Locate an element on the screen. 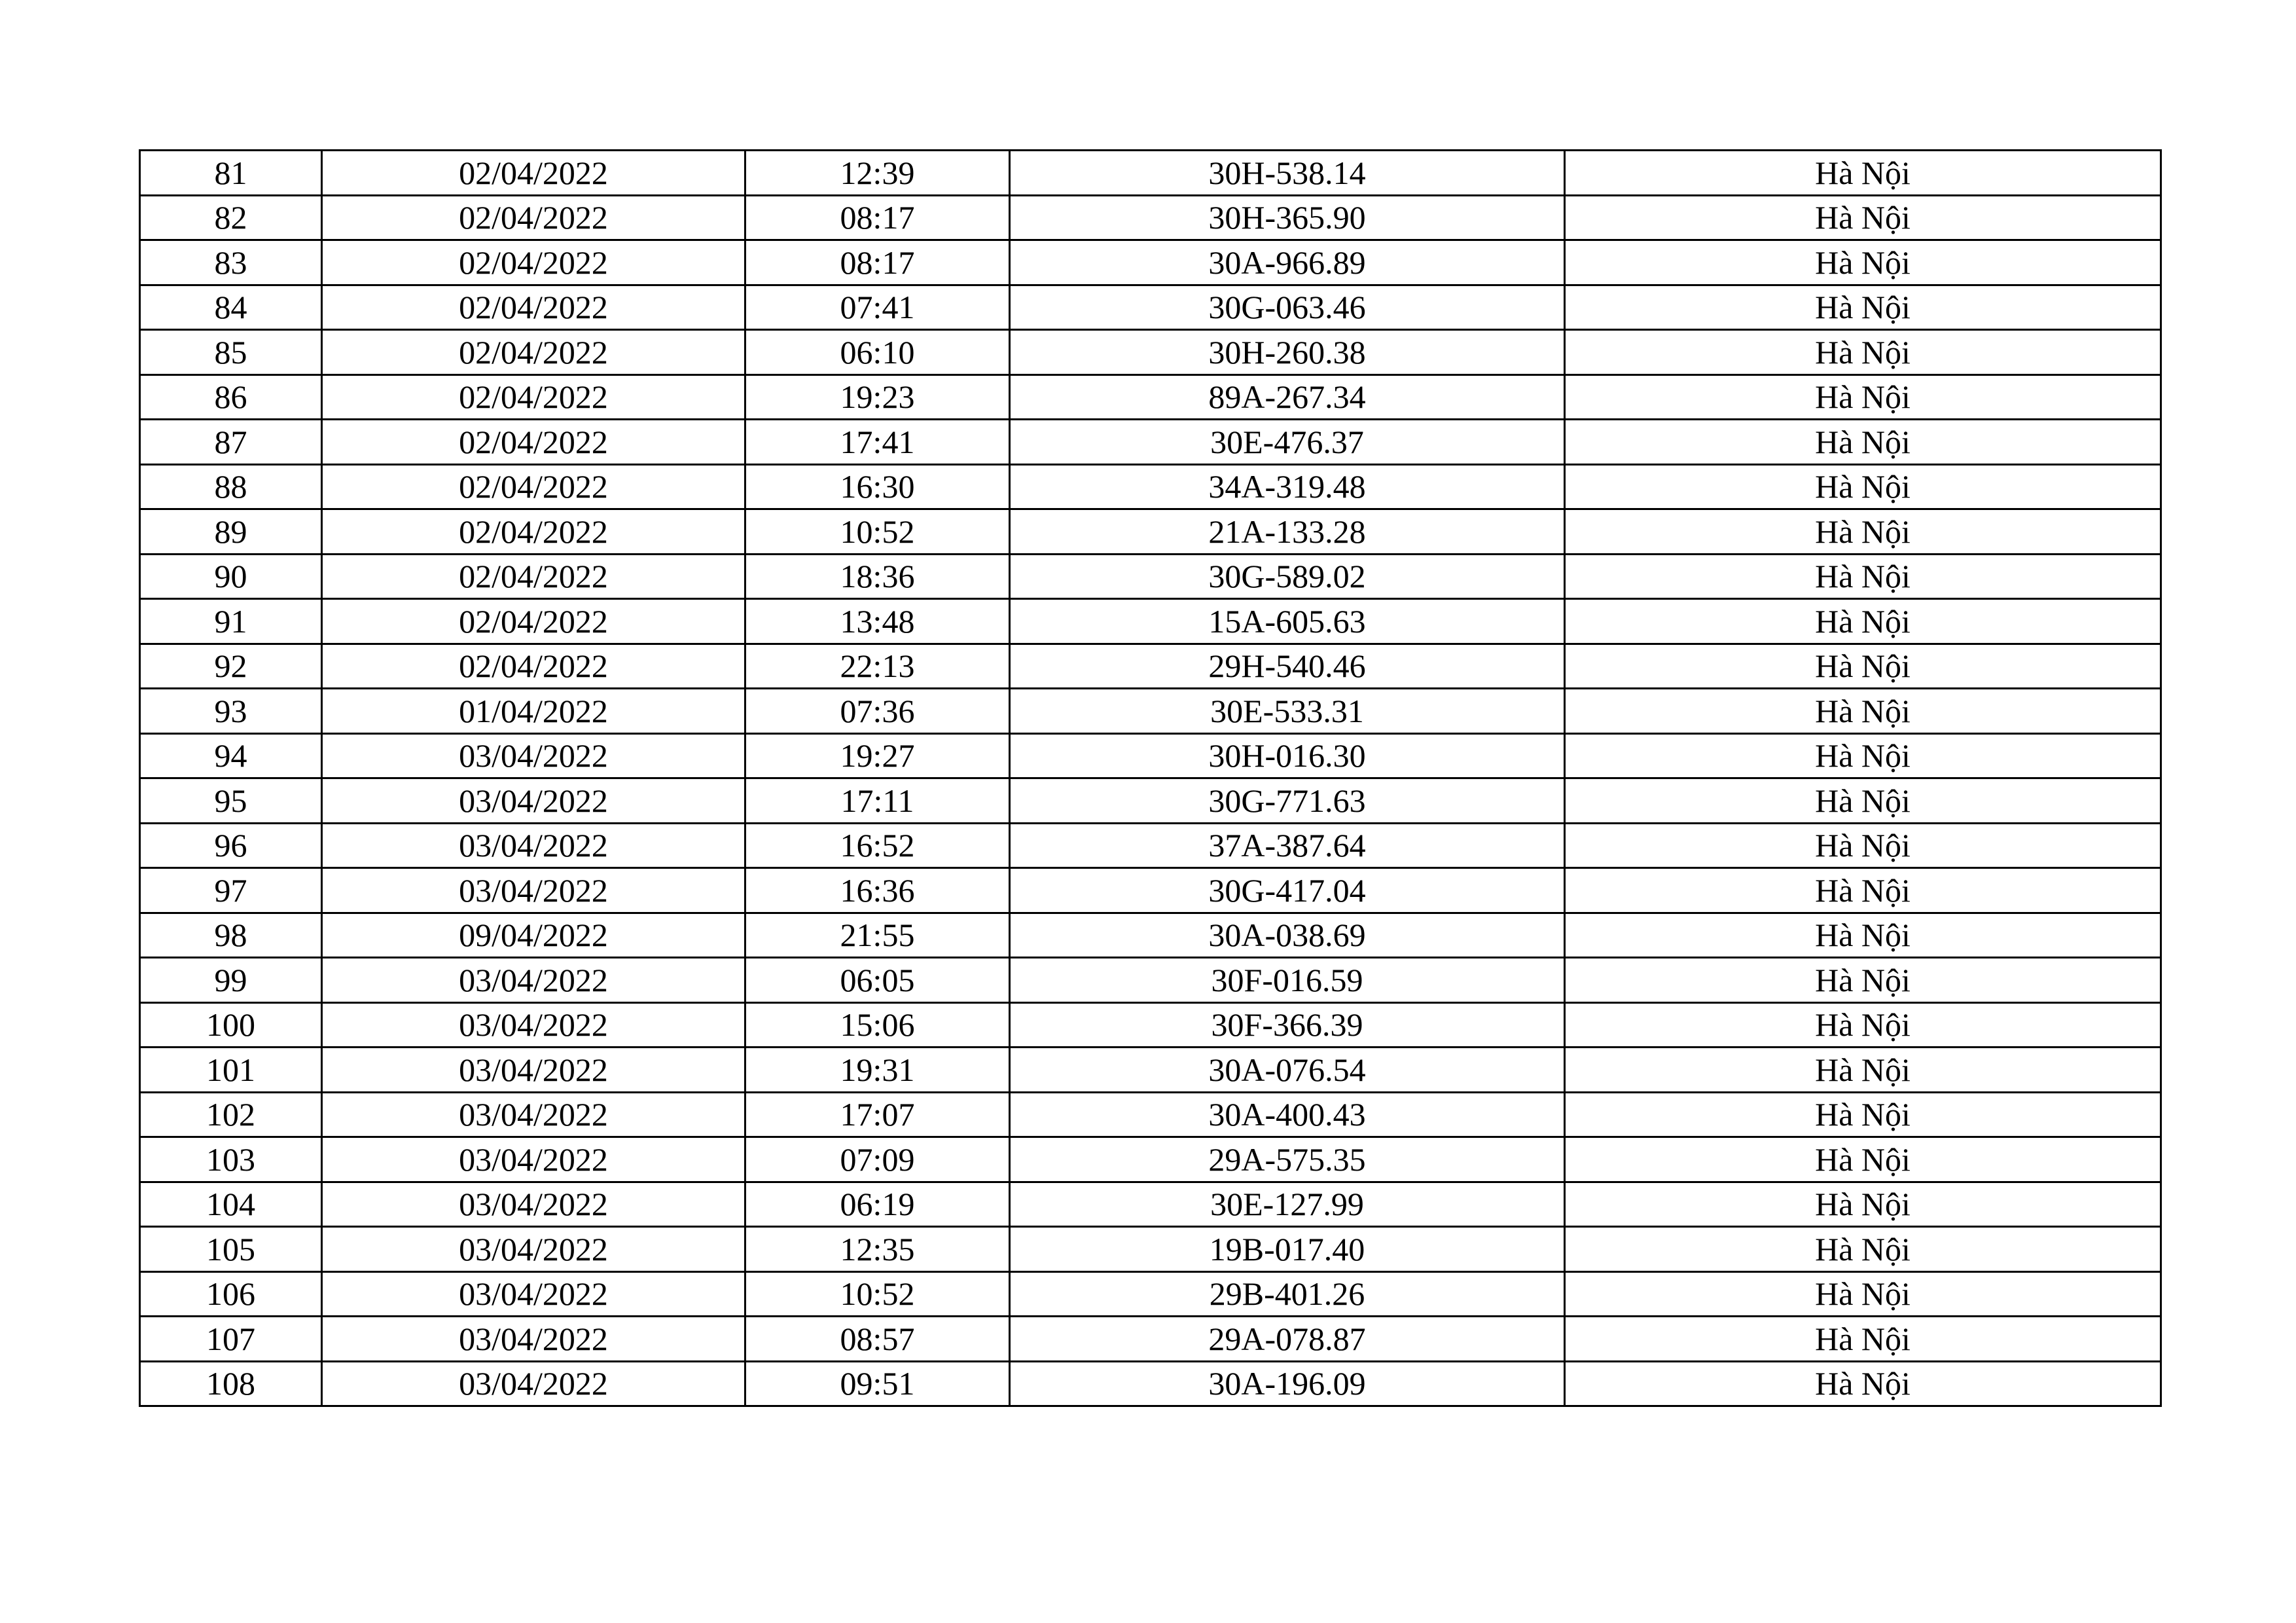  time-cell: 16:52 is located at coordinates (877, 845).